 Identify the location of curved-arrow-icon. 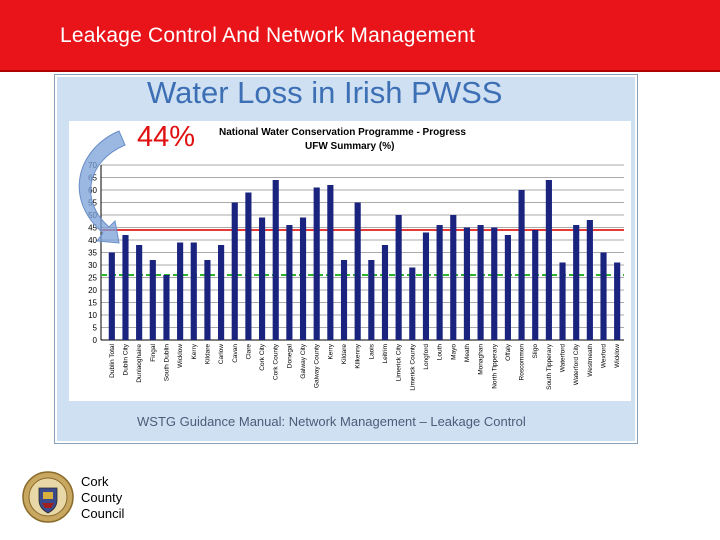
(102, 187).